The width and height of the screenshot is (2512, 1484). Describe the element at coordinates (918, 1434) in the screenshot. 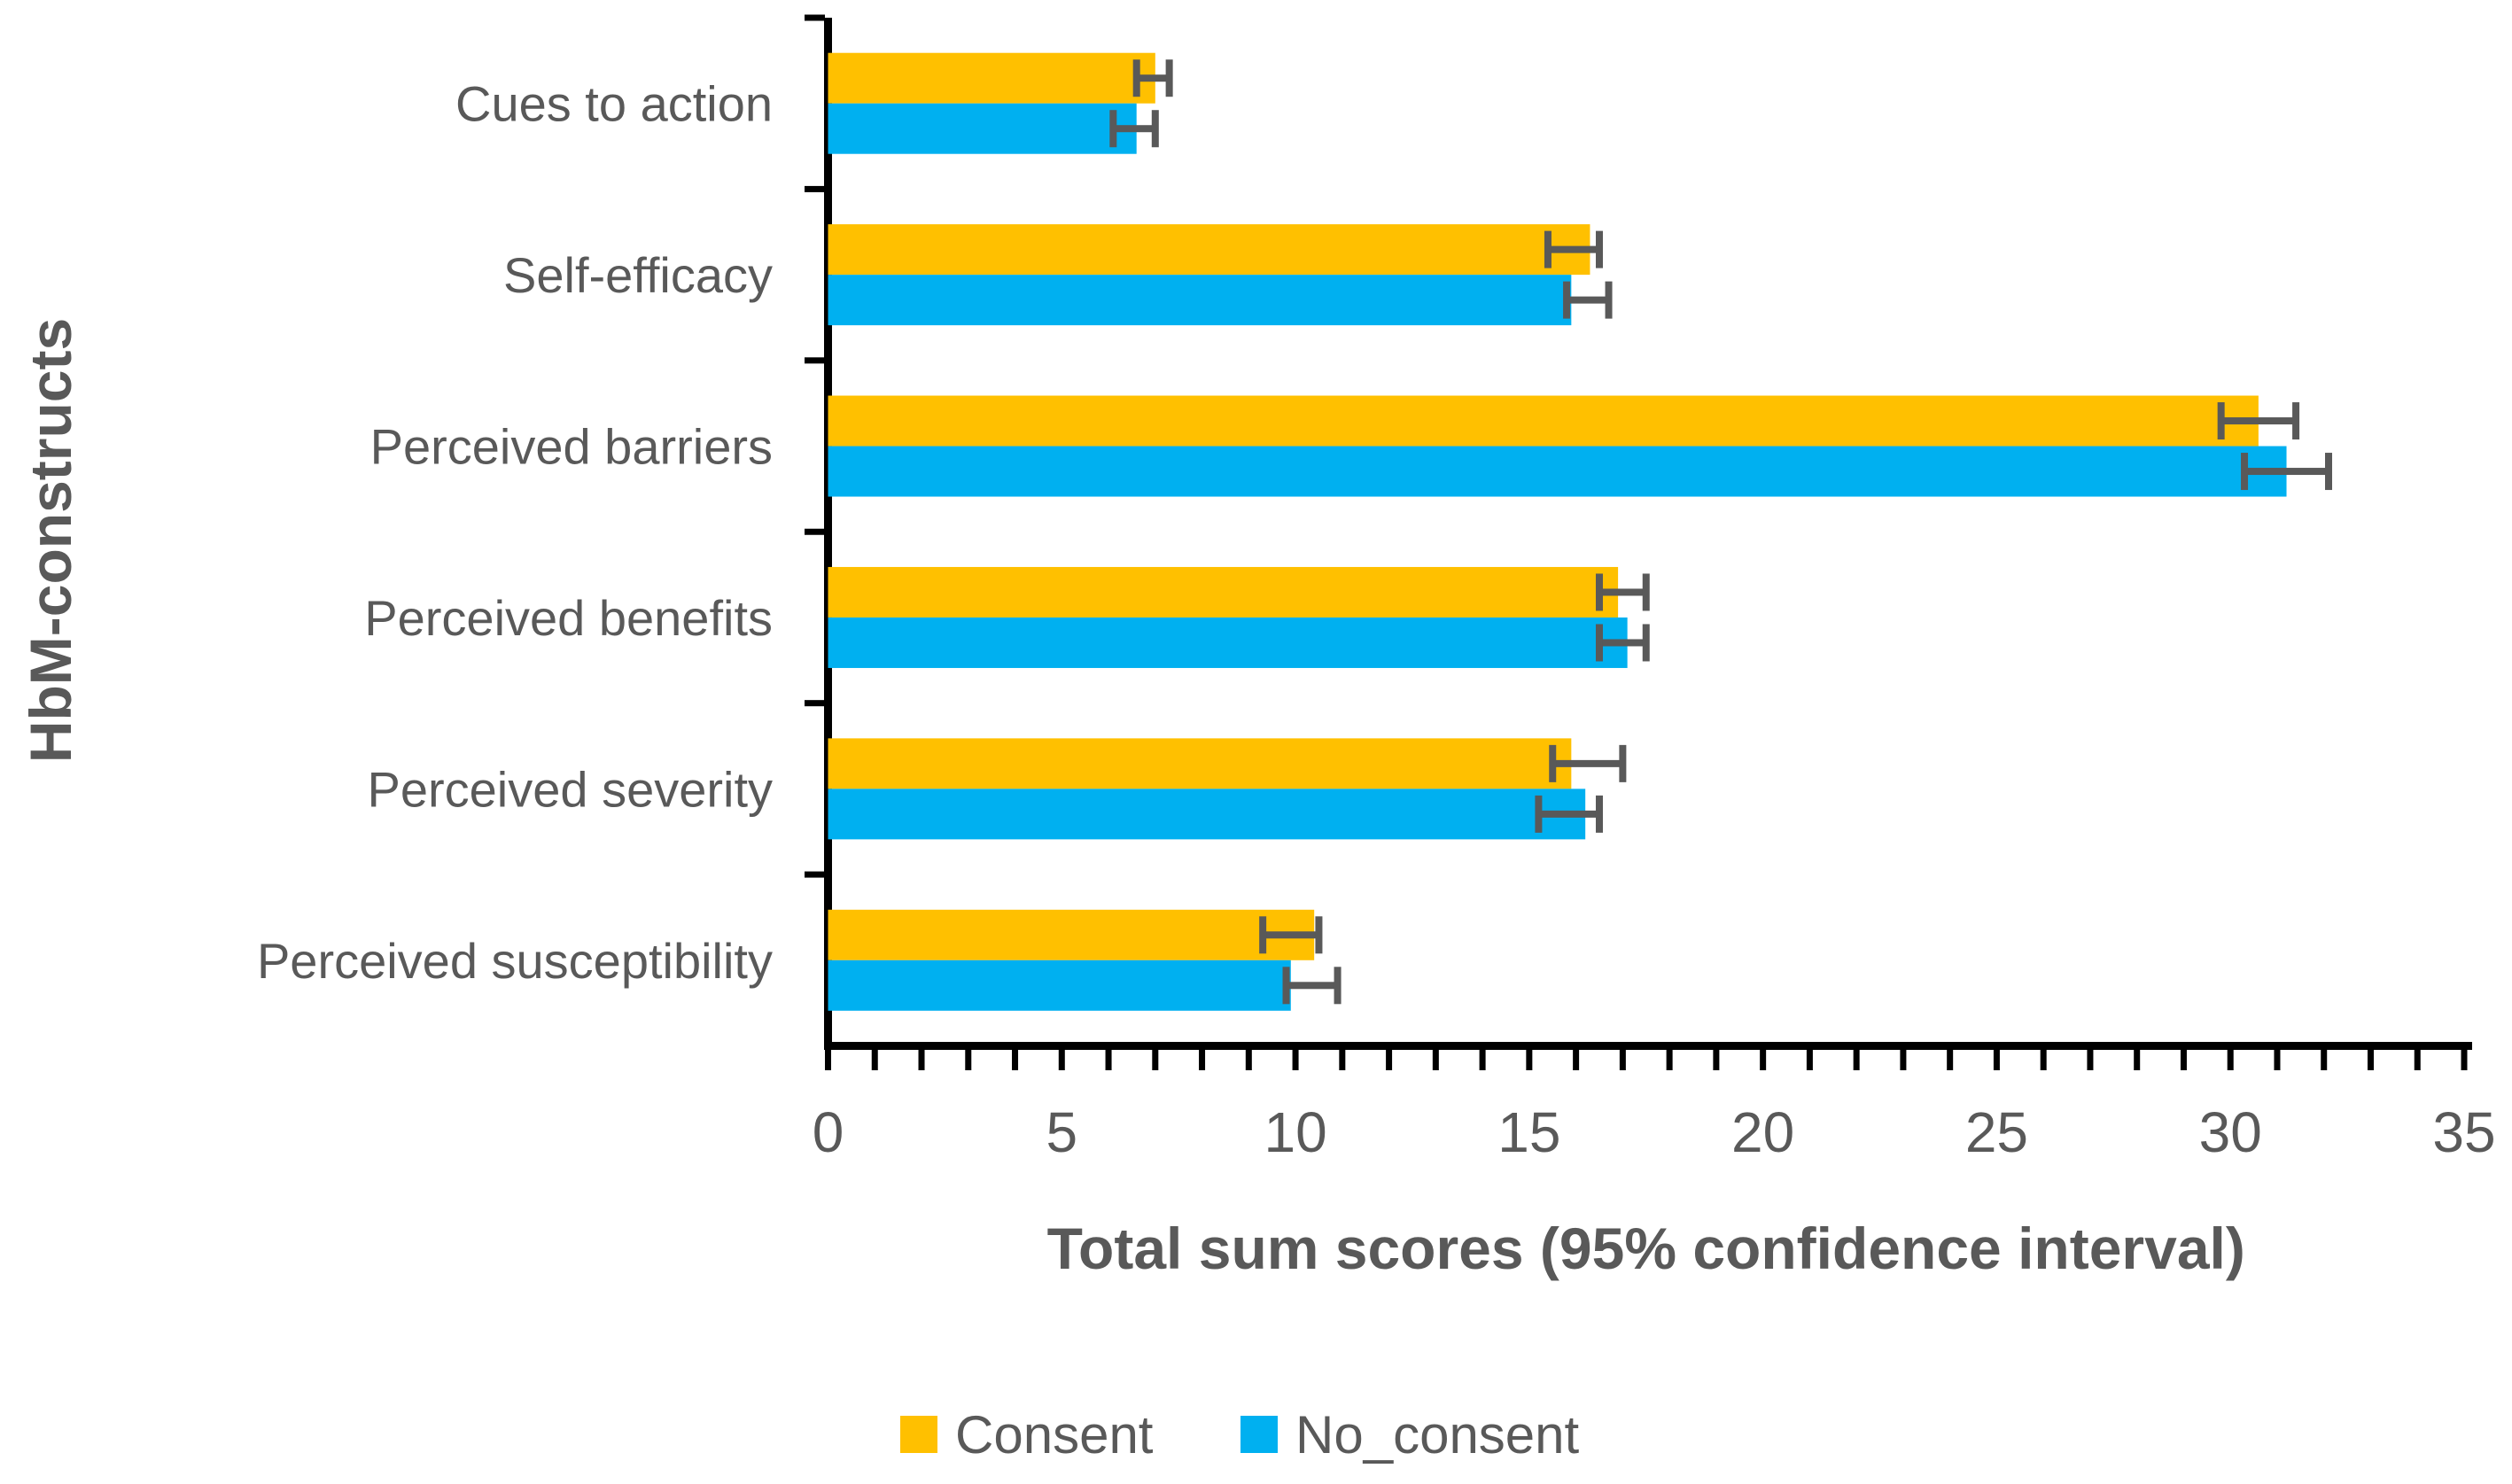

I see `legend-swatch-consent` at that location.